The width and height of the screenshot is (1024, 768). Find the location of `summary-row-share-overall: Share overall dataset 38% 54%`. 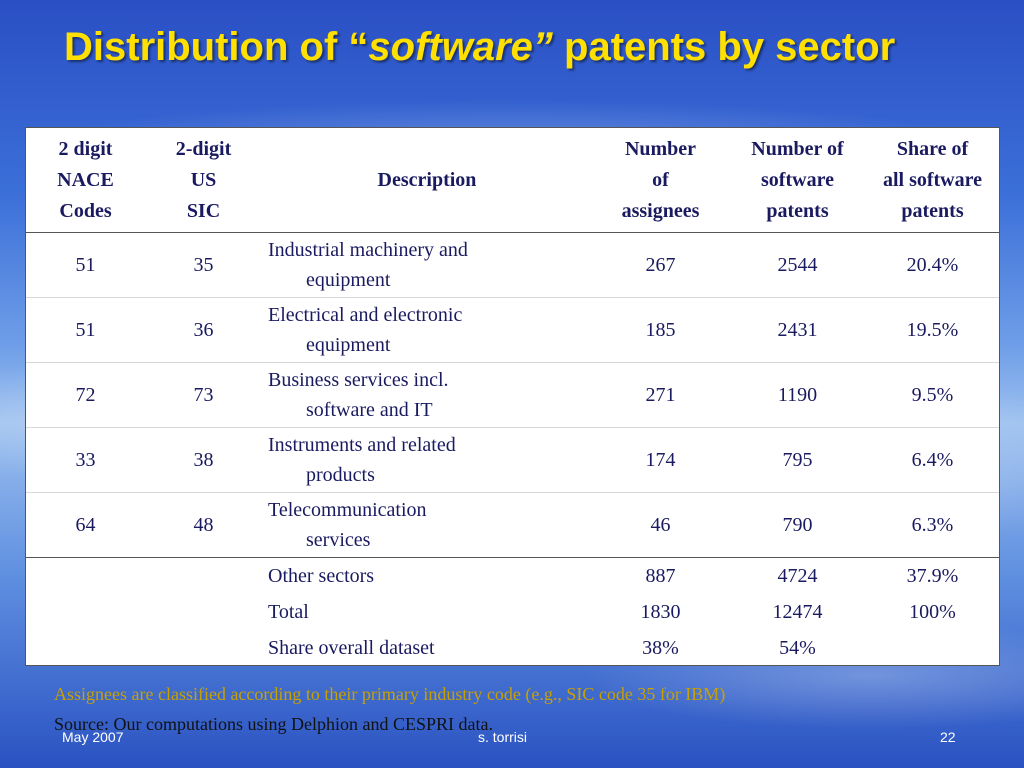

summary-row-share-overall: Share overall dataset 38% 54% is located at coordinates (512, 648).